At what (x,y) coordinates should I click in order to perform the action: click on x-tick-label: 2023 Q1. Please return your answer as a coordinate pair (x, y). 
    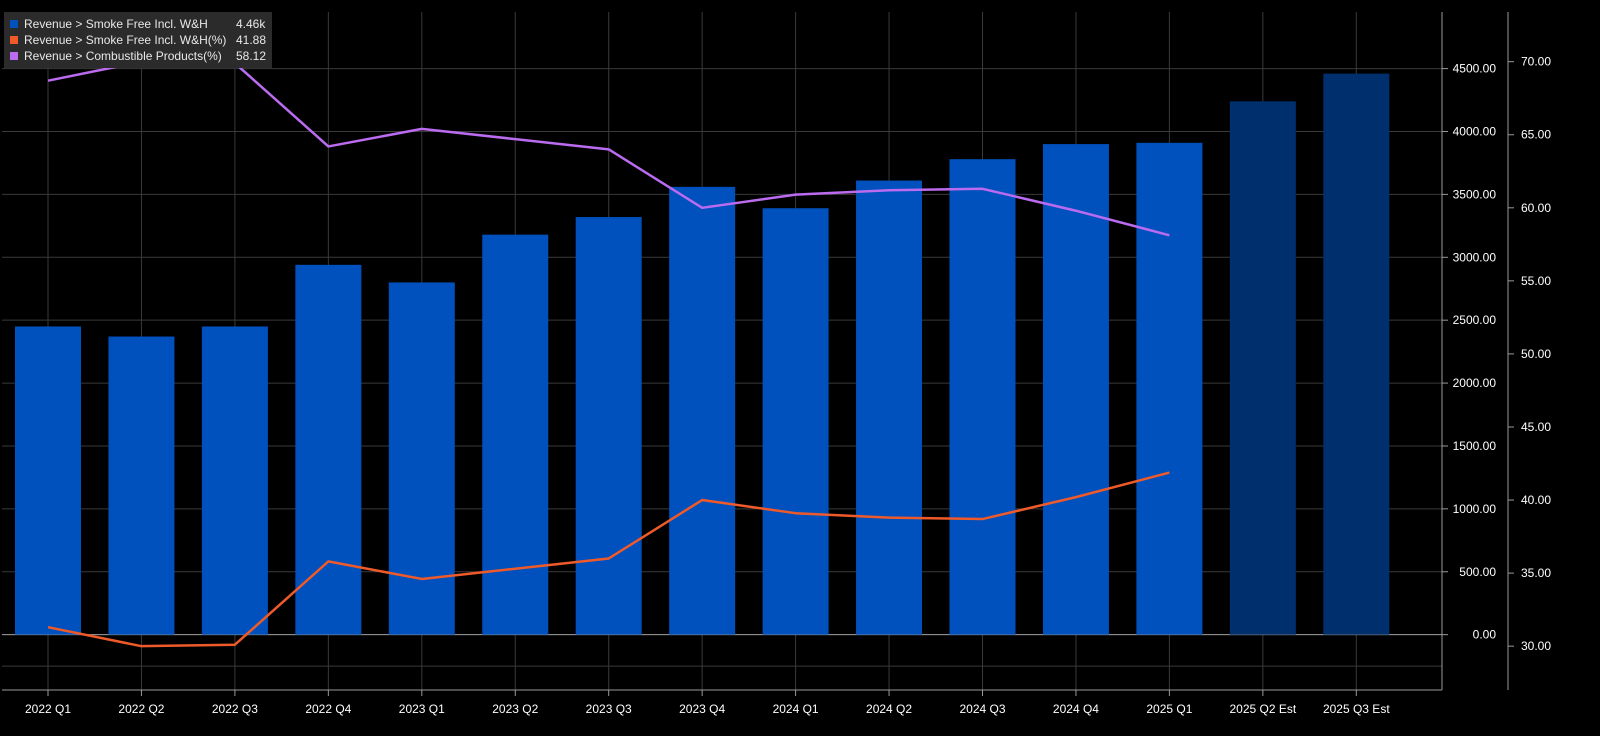
    Looking at the image, I should click on (422, 709).